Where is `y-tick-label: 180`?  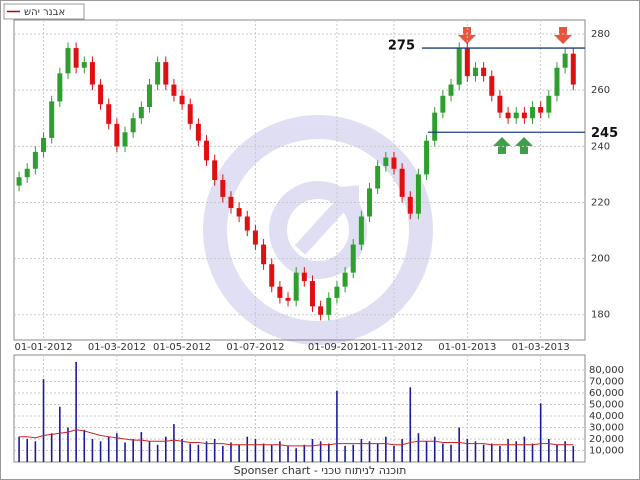 y-tick-label: 180 is located at coordinates (600, 315).